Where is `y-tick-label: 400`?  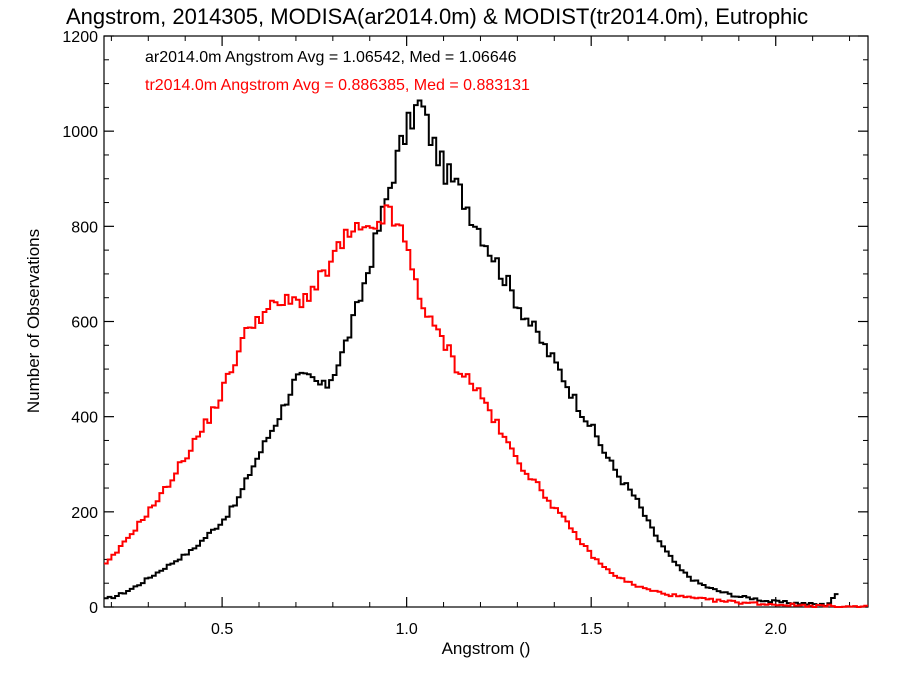
y-tick-label: 400 is located at coordinates (84, 418).